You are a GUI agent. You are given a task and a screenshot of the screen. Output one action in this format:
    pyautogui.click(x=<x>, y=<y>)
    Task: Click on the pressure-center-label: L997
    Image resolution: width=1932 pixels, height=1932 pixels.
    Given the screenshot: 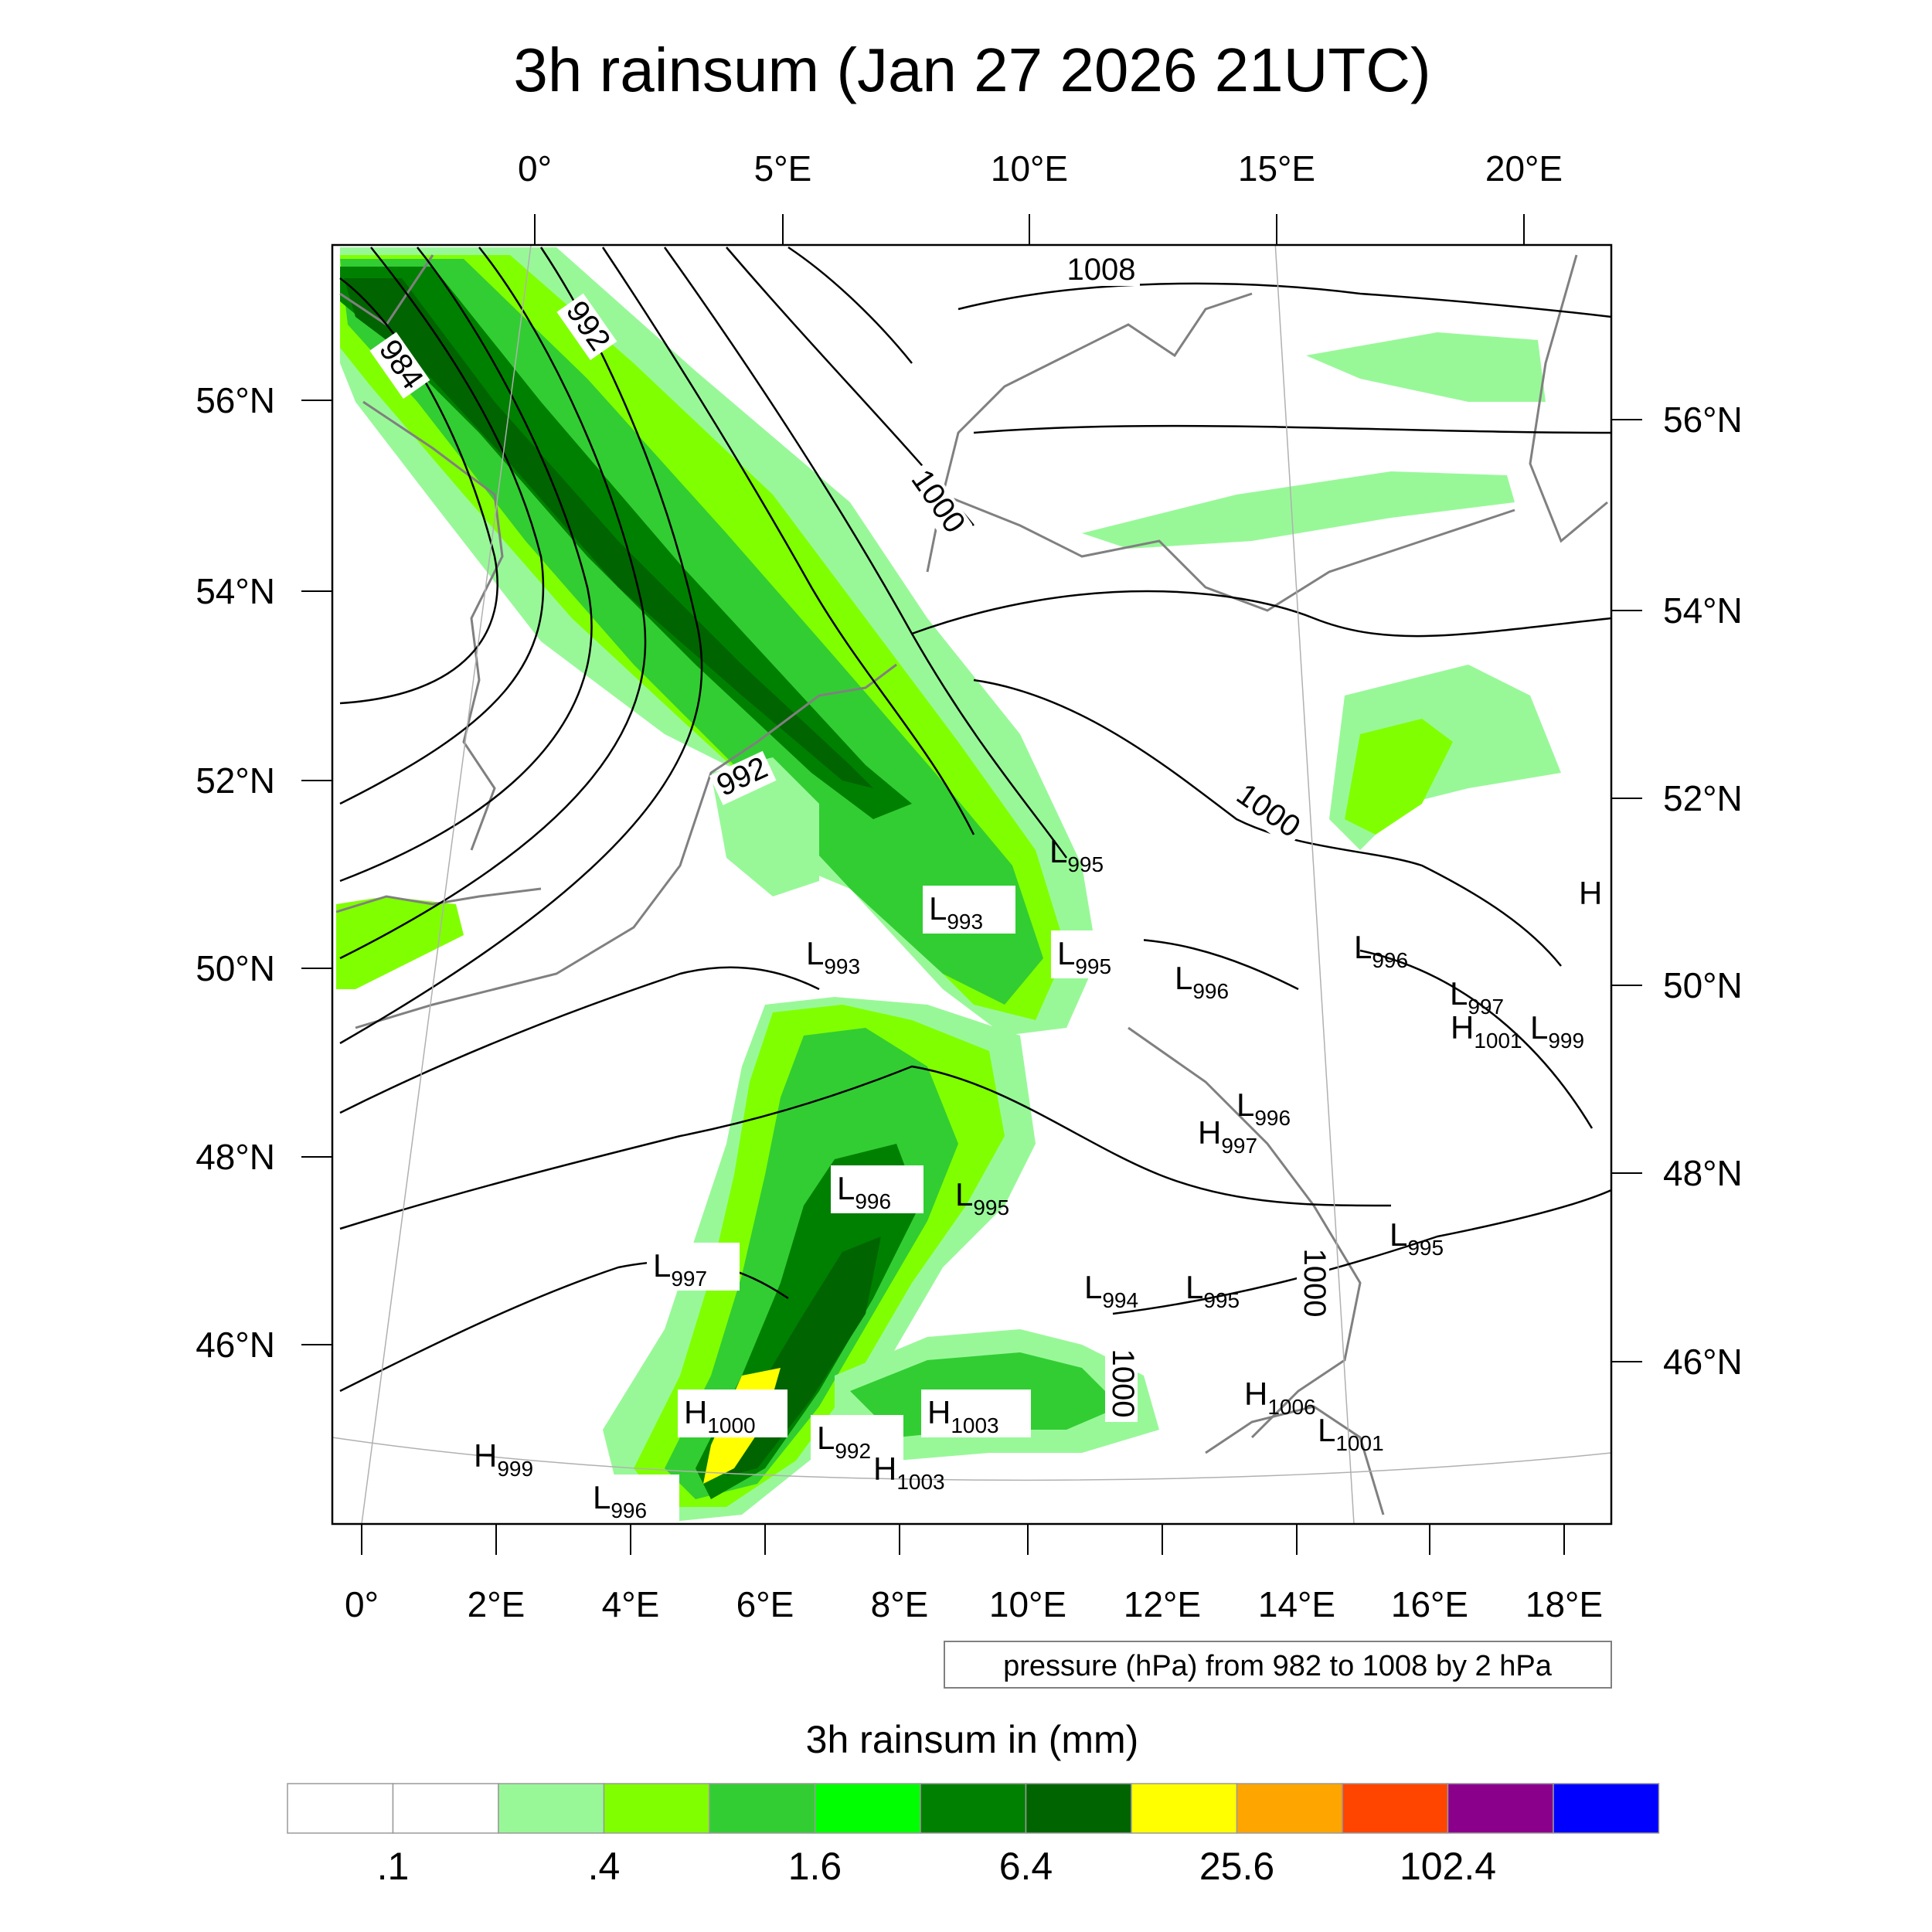 What is the action you would take?
    pyautogui.click(x=680, y=1269)
    